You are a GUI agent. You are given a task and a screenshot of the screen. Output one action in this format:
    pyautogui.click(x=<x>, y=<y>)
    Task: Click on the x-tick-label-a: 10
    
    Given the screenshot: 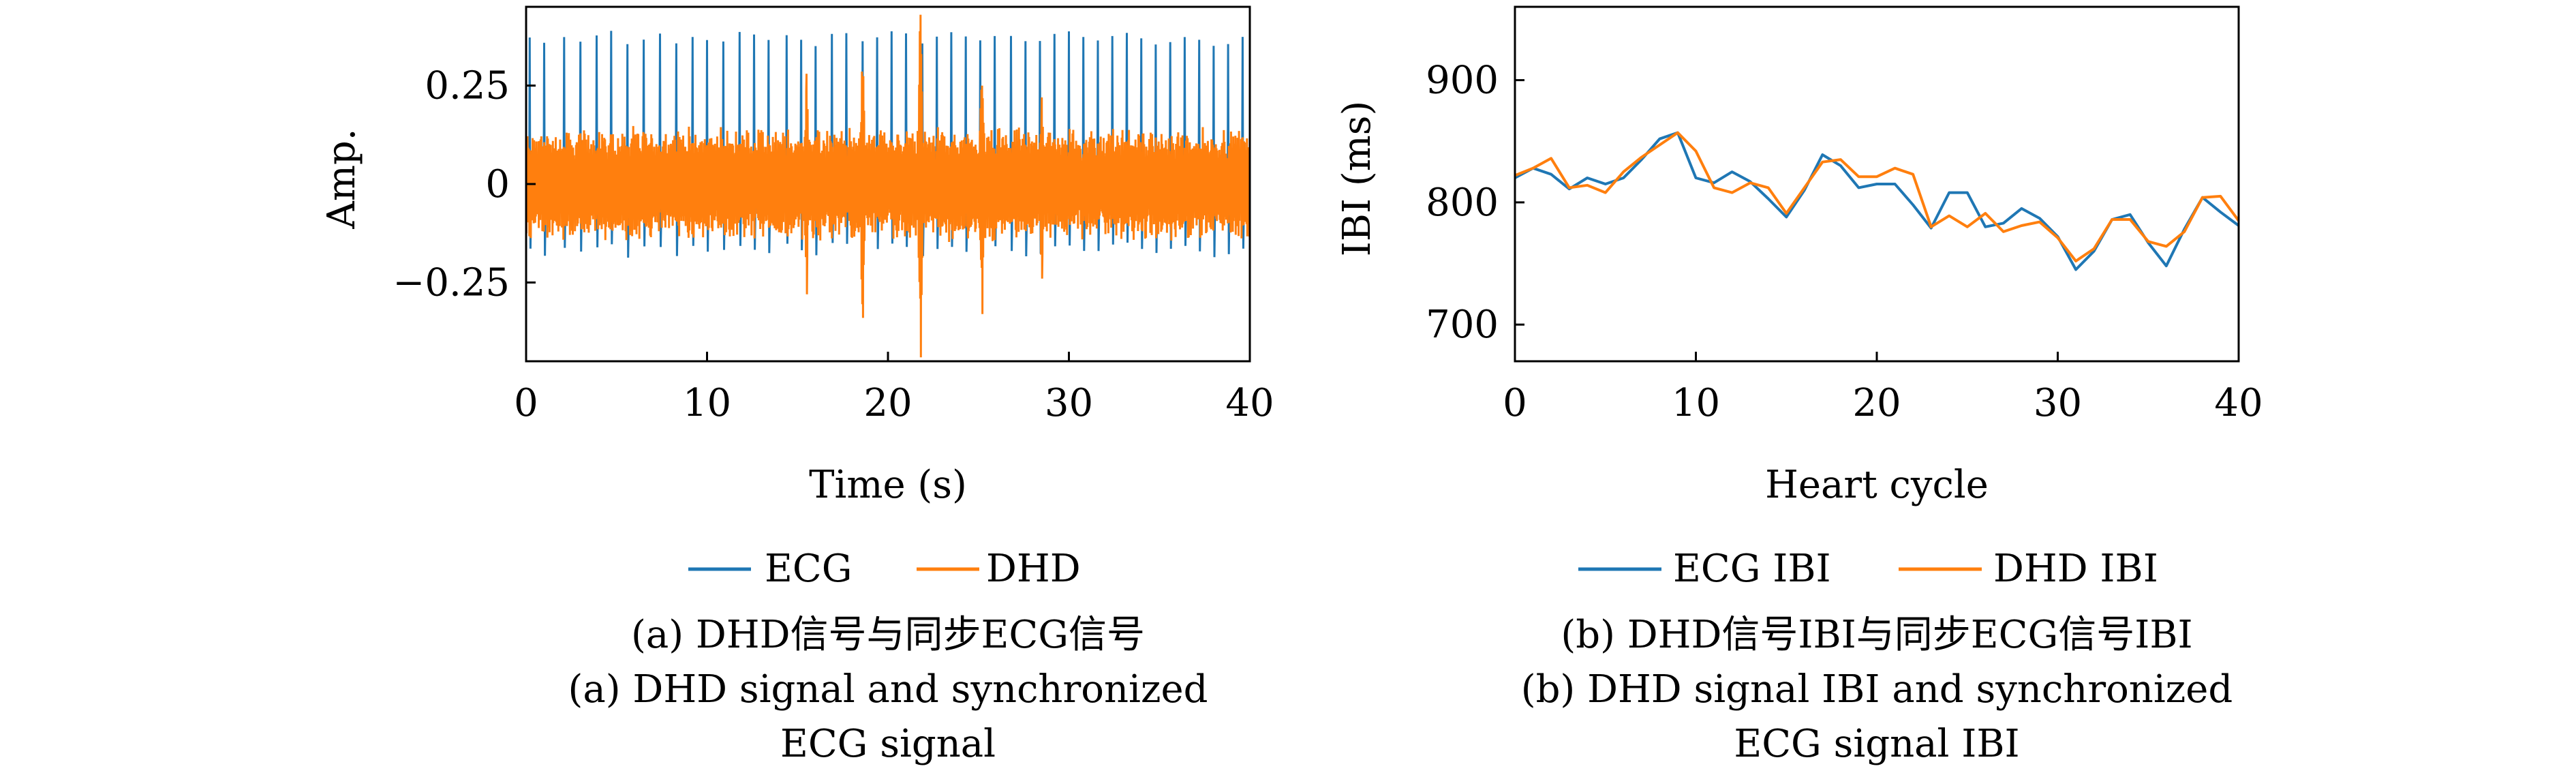 What is the action you would take?
    pyautogui.click(x=707, y=403)
    